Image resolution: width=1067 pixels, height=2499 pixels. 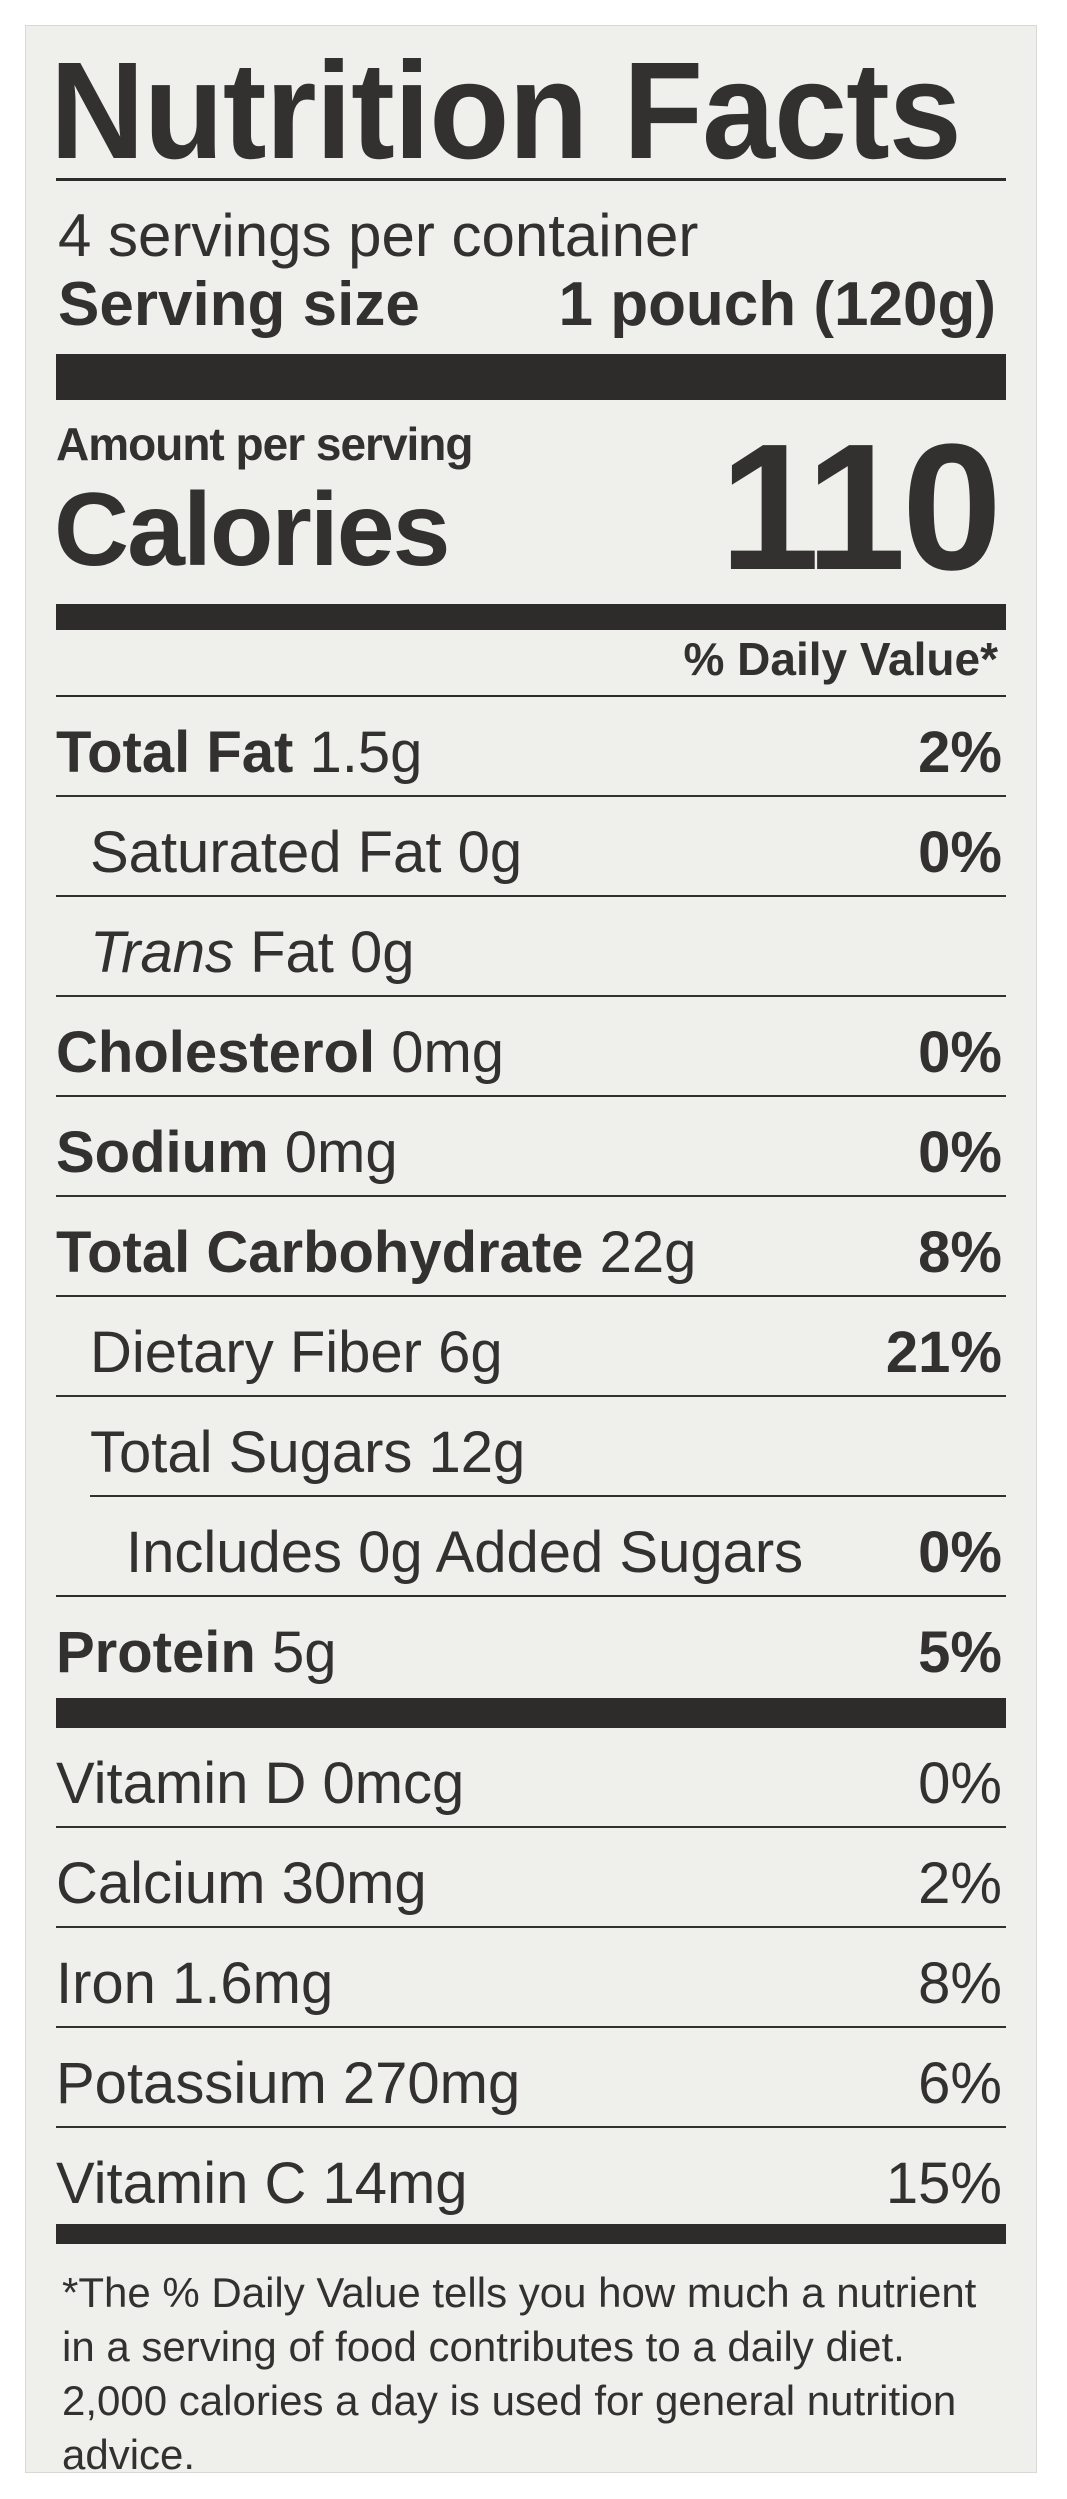 What do you see at coordinates (943, 1352) in the screenshot?
I see `nutrient-daily-value: 21%` at bounding box center [943, 1352].